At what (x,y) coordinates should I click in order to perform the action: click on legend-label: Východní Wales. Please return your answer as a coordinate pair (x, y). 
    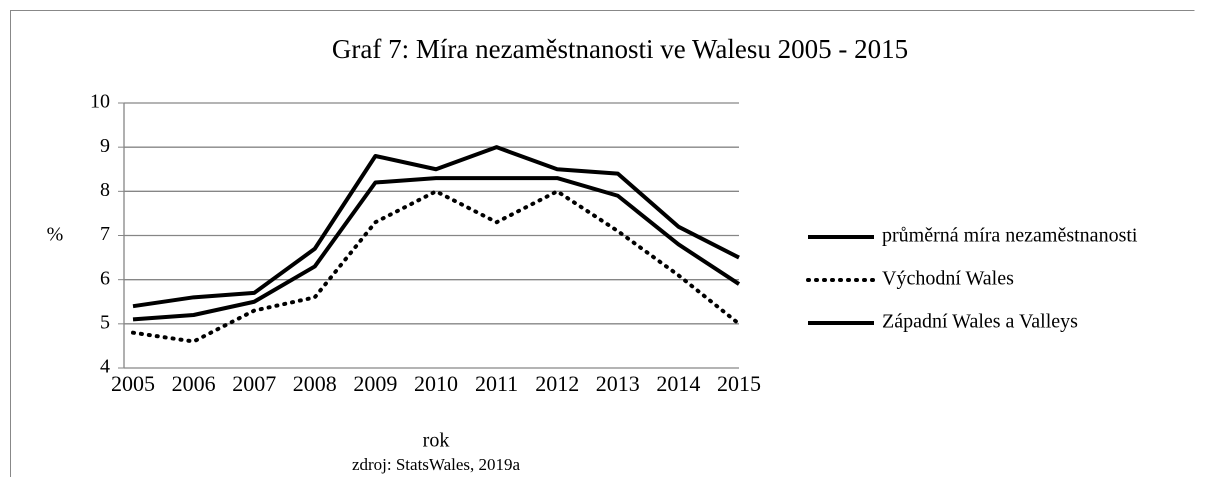
    Looking at the image, I should click on (948, 279).